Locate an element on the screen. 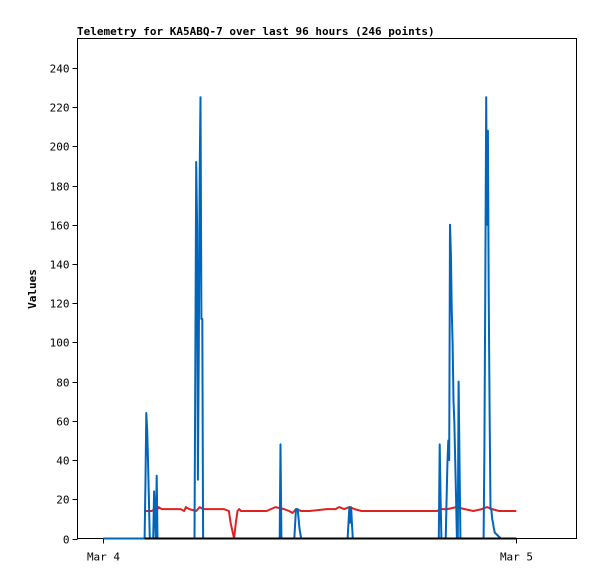 This screenshot has height=579, width=597. y-tick-label: 80 is located at coordinates (62, 383).